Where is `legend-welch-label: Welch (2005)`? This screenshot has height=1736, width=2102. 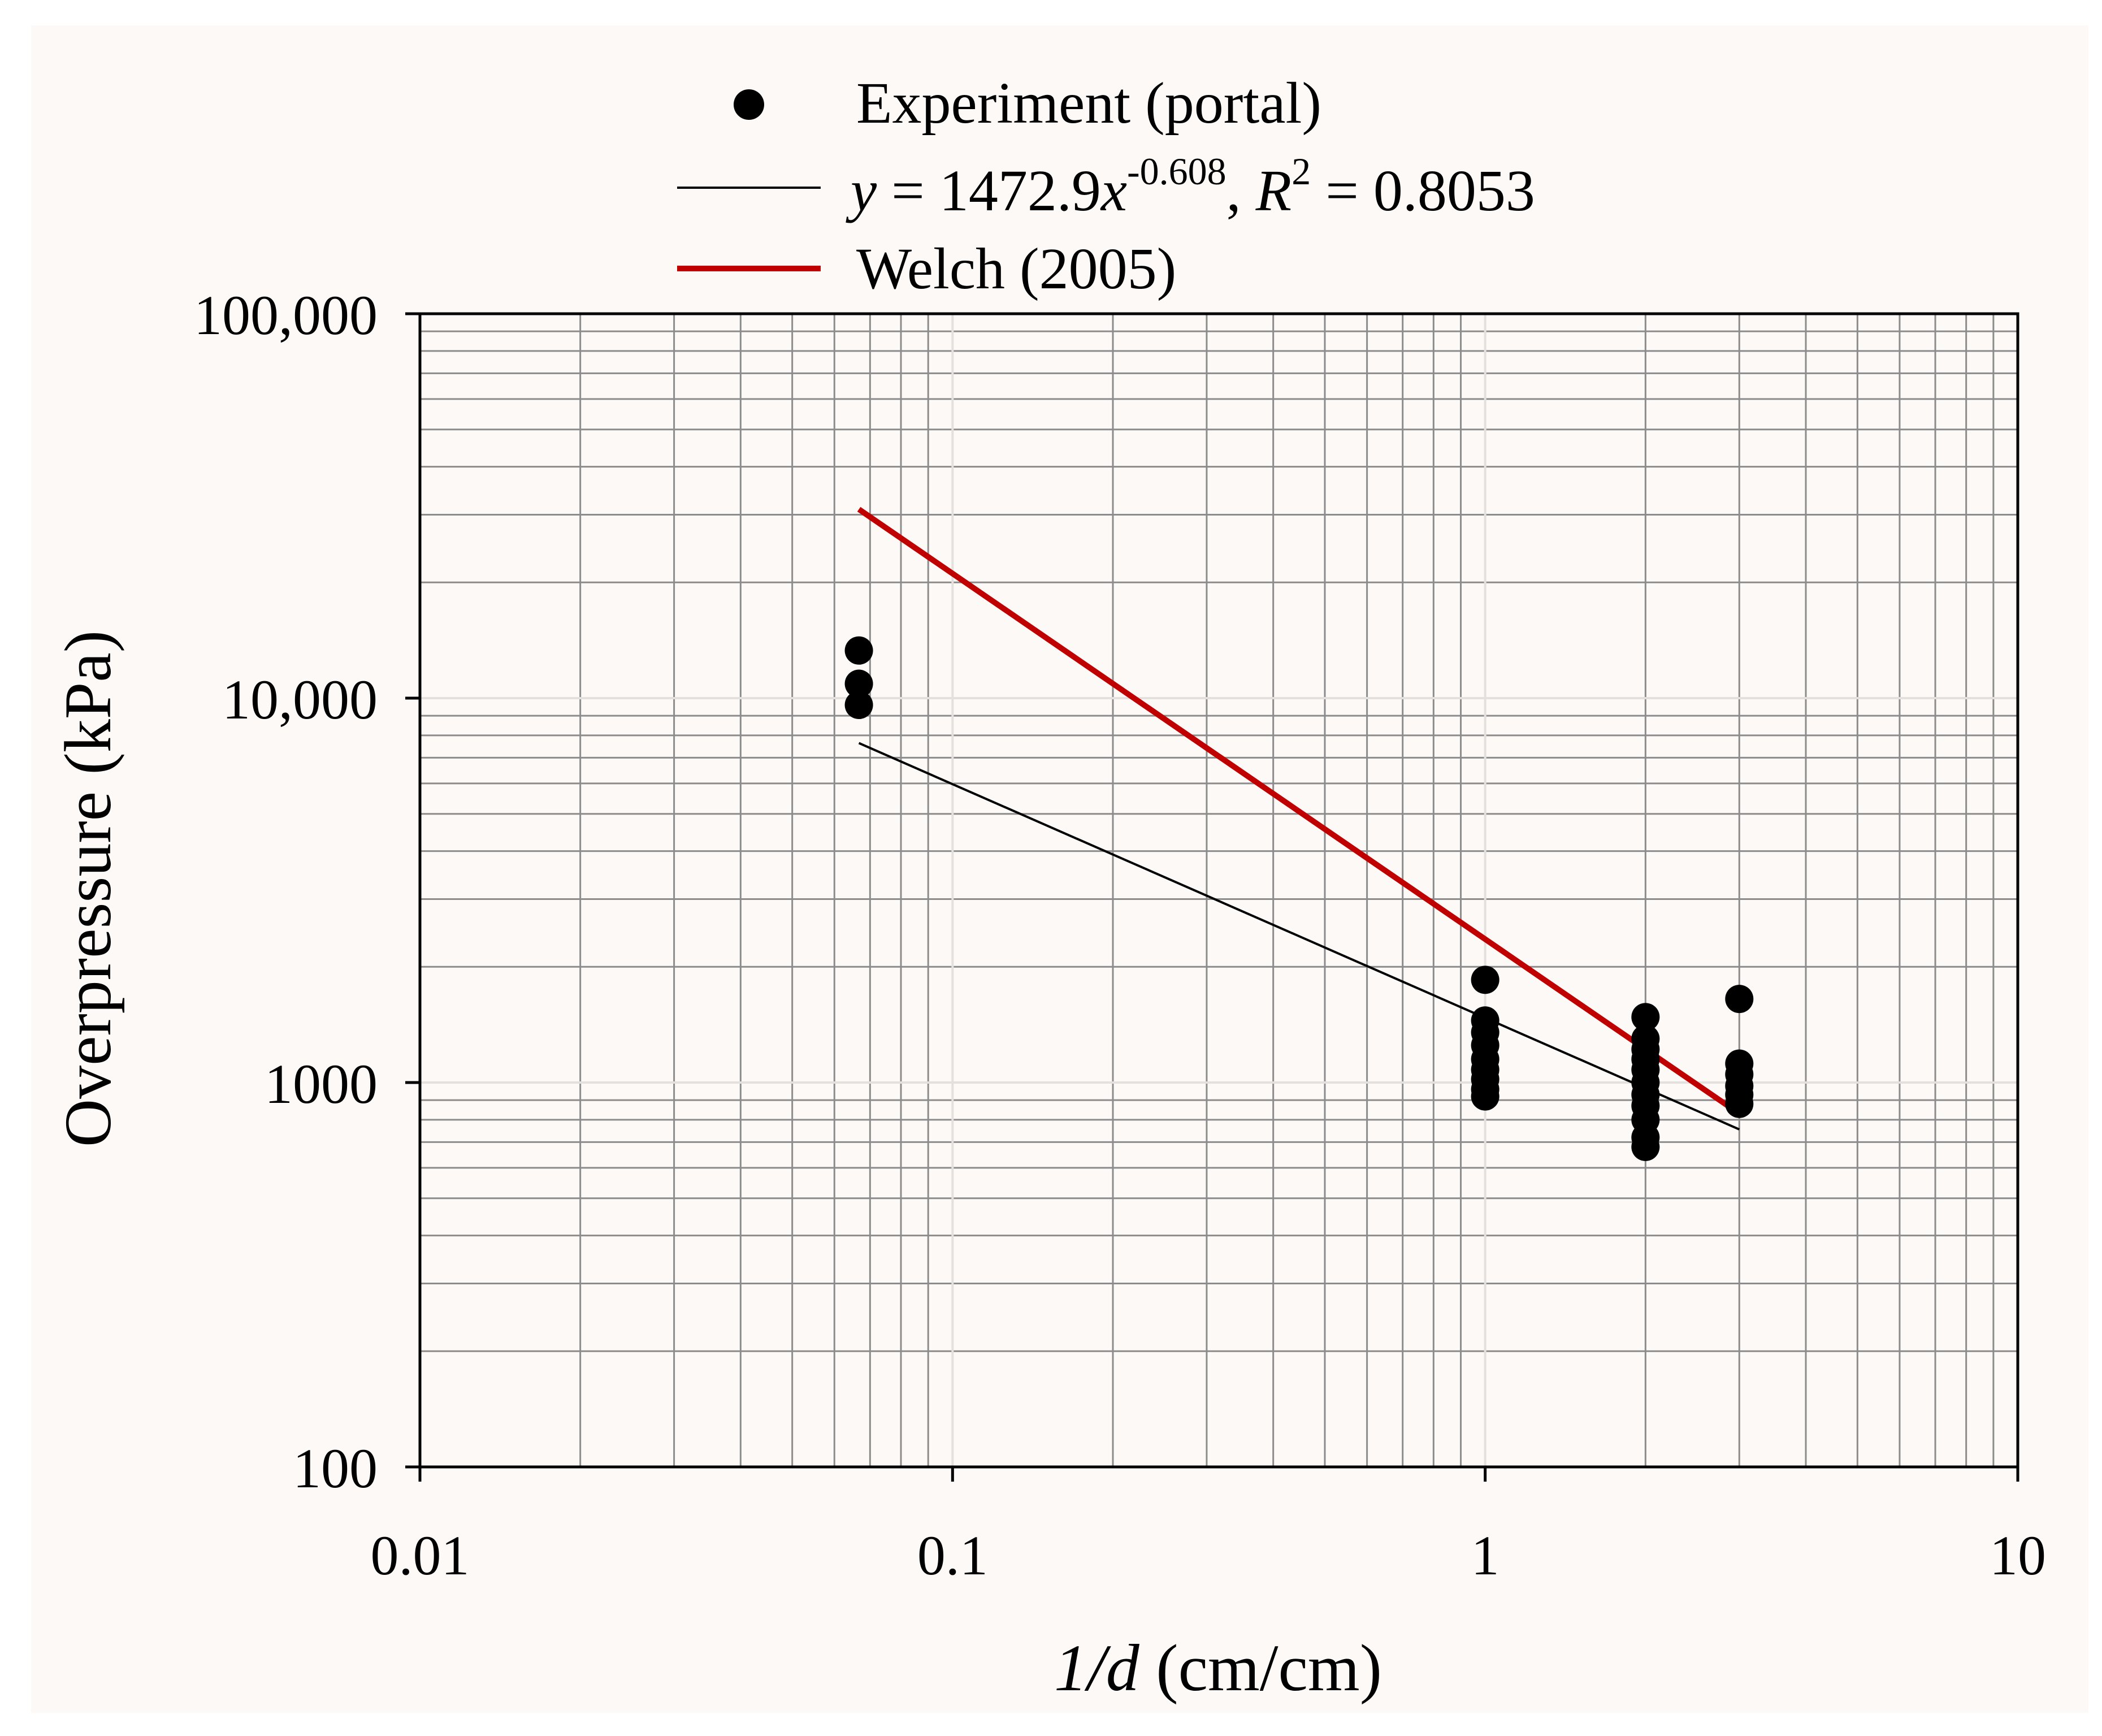
legend-welch-label: Welch (2005) is located at coordinates (1016, 268).